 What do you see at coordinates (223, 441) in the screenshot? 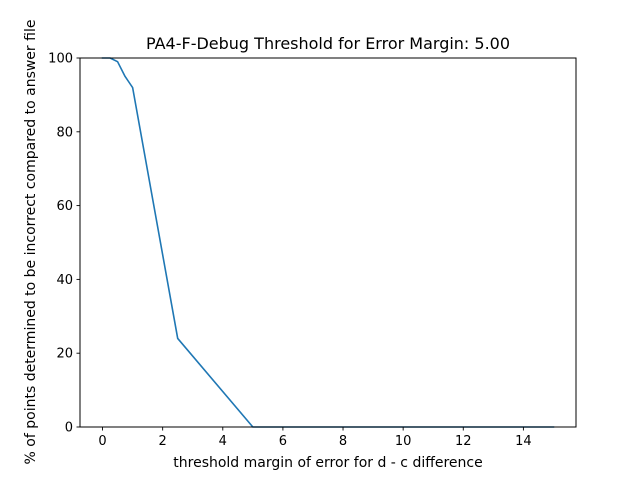
I see `x-tick-label: 4` at bounding box center [223, 441].